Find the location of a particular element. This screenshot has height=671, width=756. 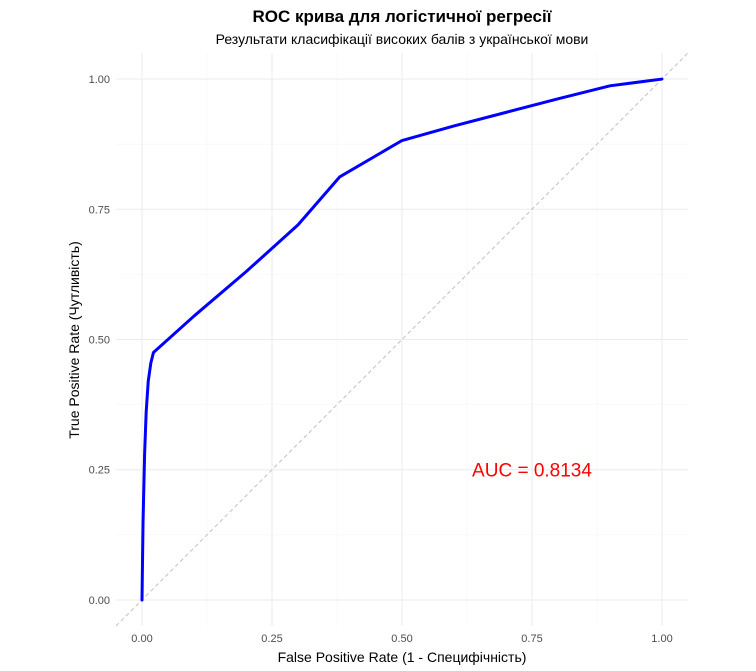

x-tick-label: 0.25 is located at coordinates (271, 639).